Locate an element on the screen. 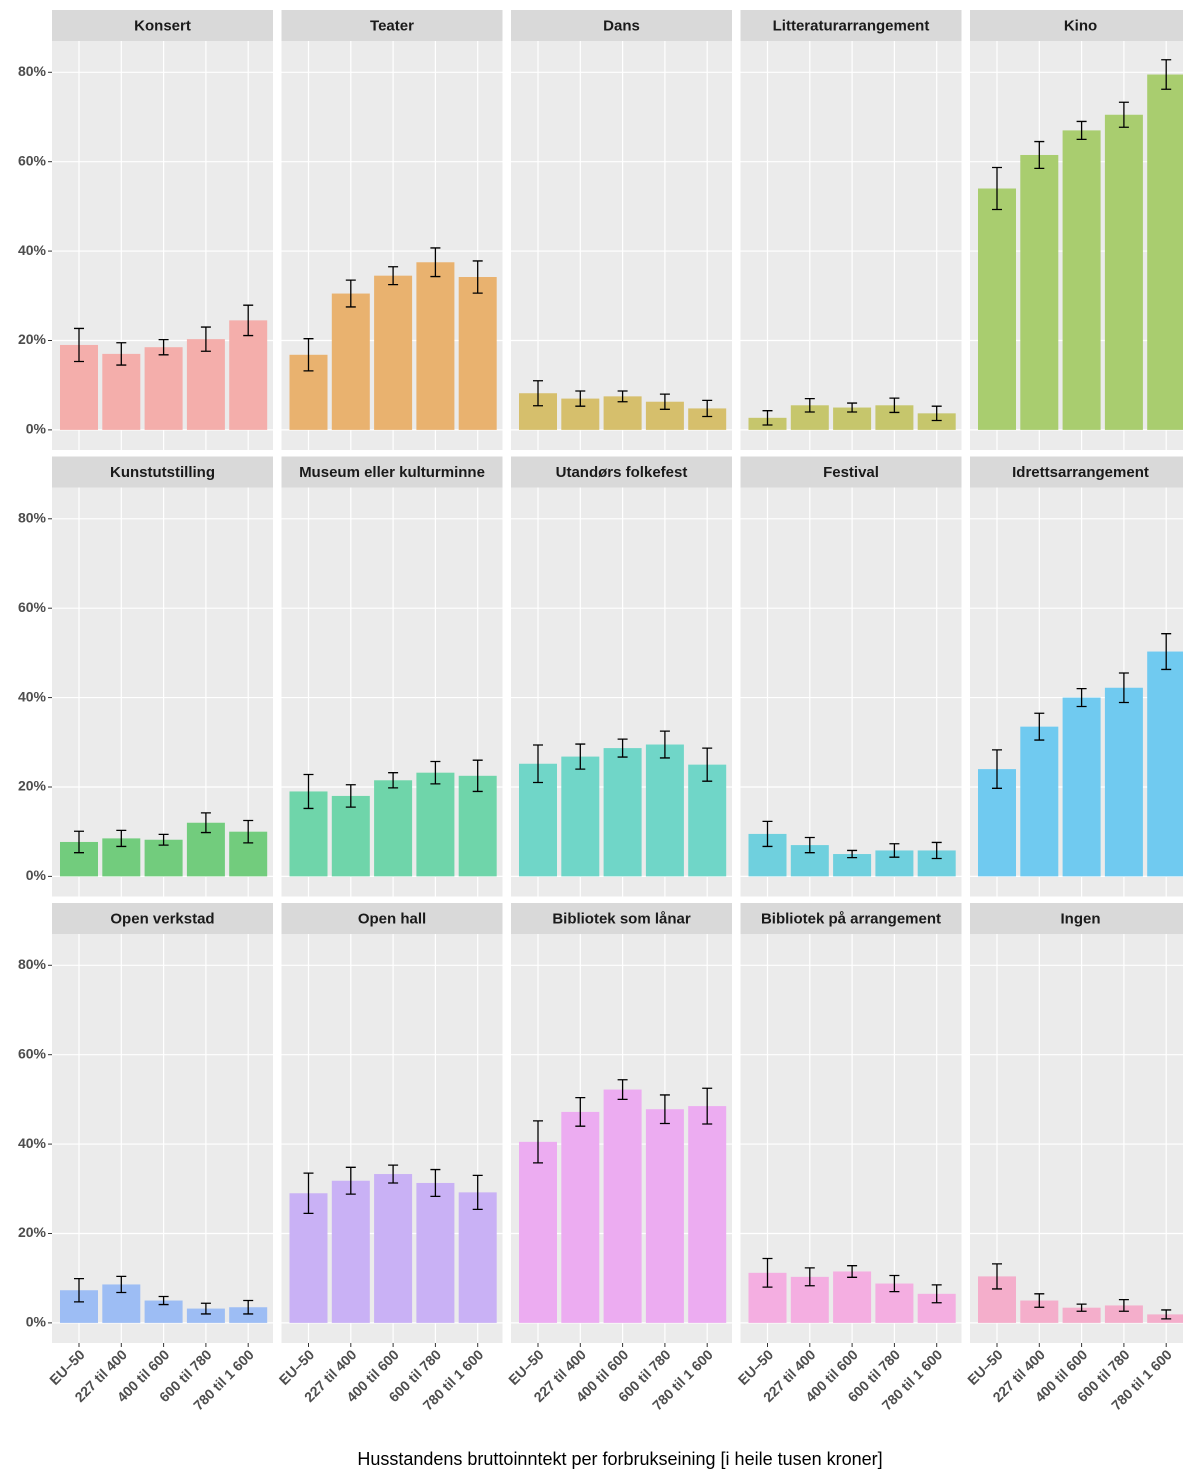 The width and height of the screenshot is (1183, 1474). facet-panel: Utandørs folkefest is located at coordinates (621, 676).